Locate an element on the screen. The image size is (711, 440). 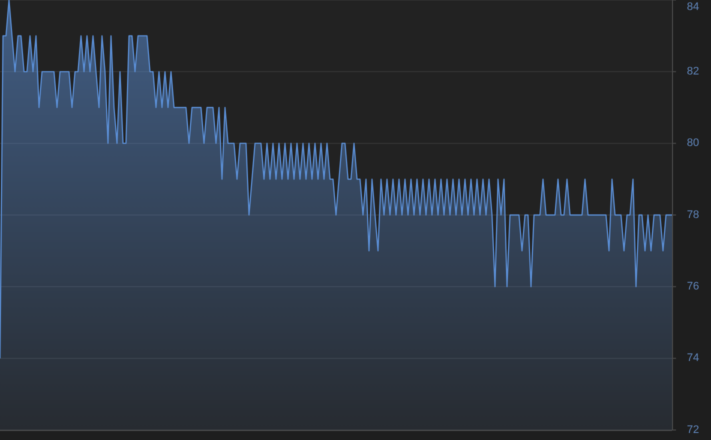
y-tick-label: 82 is located at coordinates (693, 72).